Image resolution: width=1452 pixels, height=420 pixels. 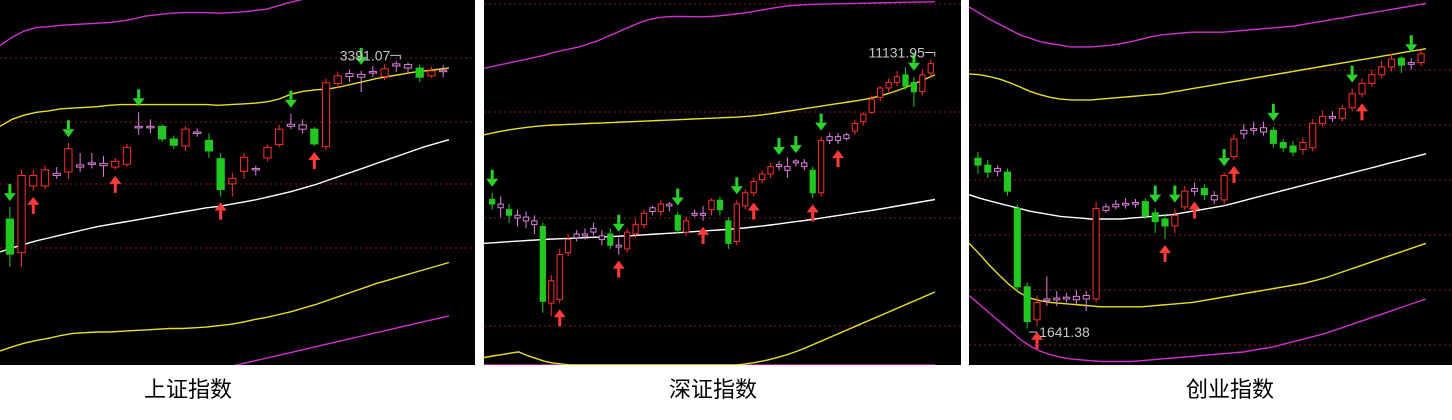 What do you see at coordinates (712, 390) in the screenshot?
I see `caption-shenzhen: 深证指数` at bounding box center [712, 390].